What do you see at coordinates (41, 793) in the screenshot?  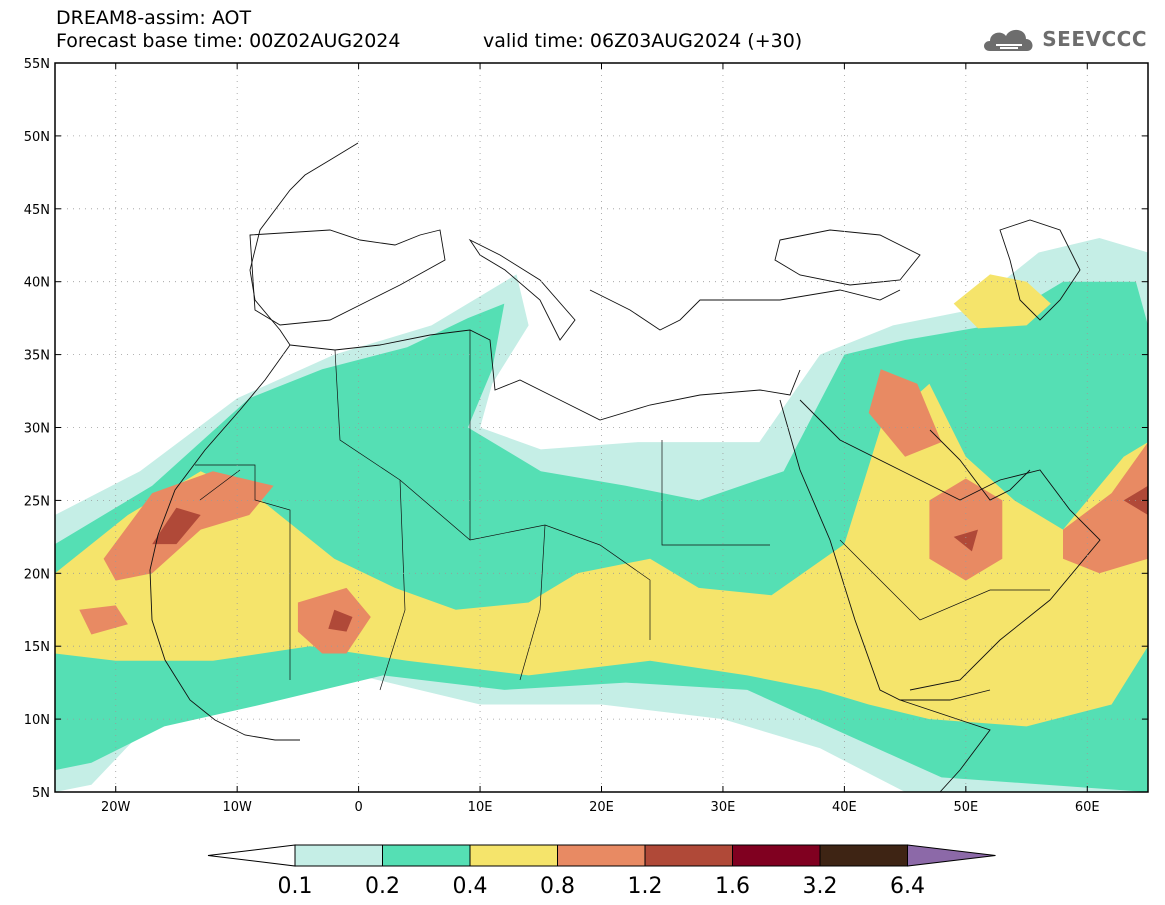 I see `lat-tick-label: 5N` at bounding box center [41, 793].